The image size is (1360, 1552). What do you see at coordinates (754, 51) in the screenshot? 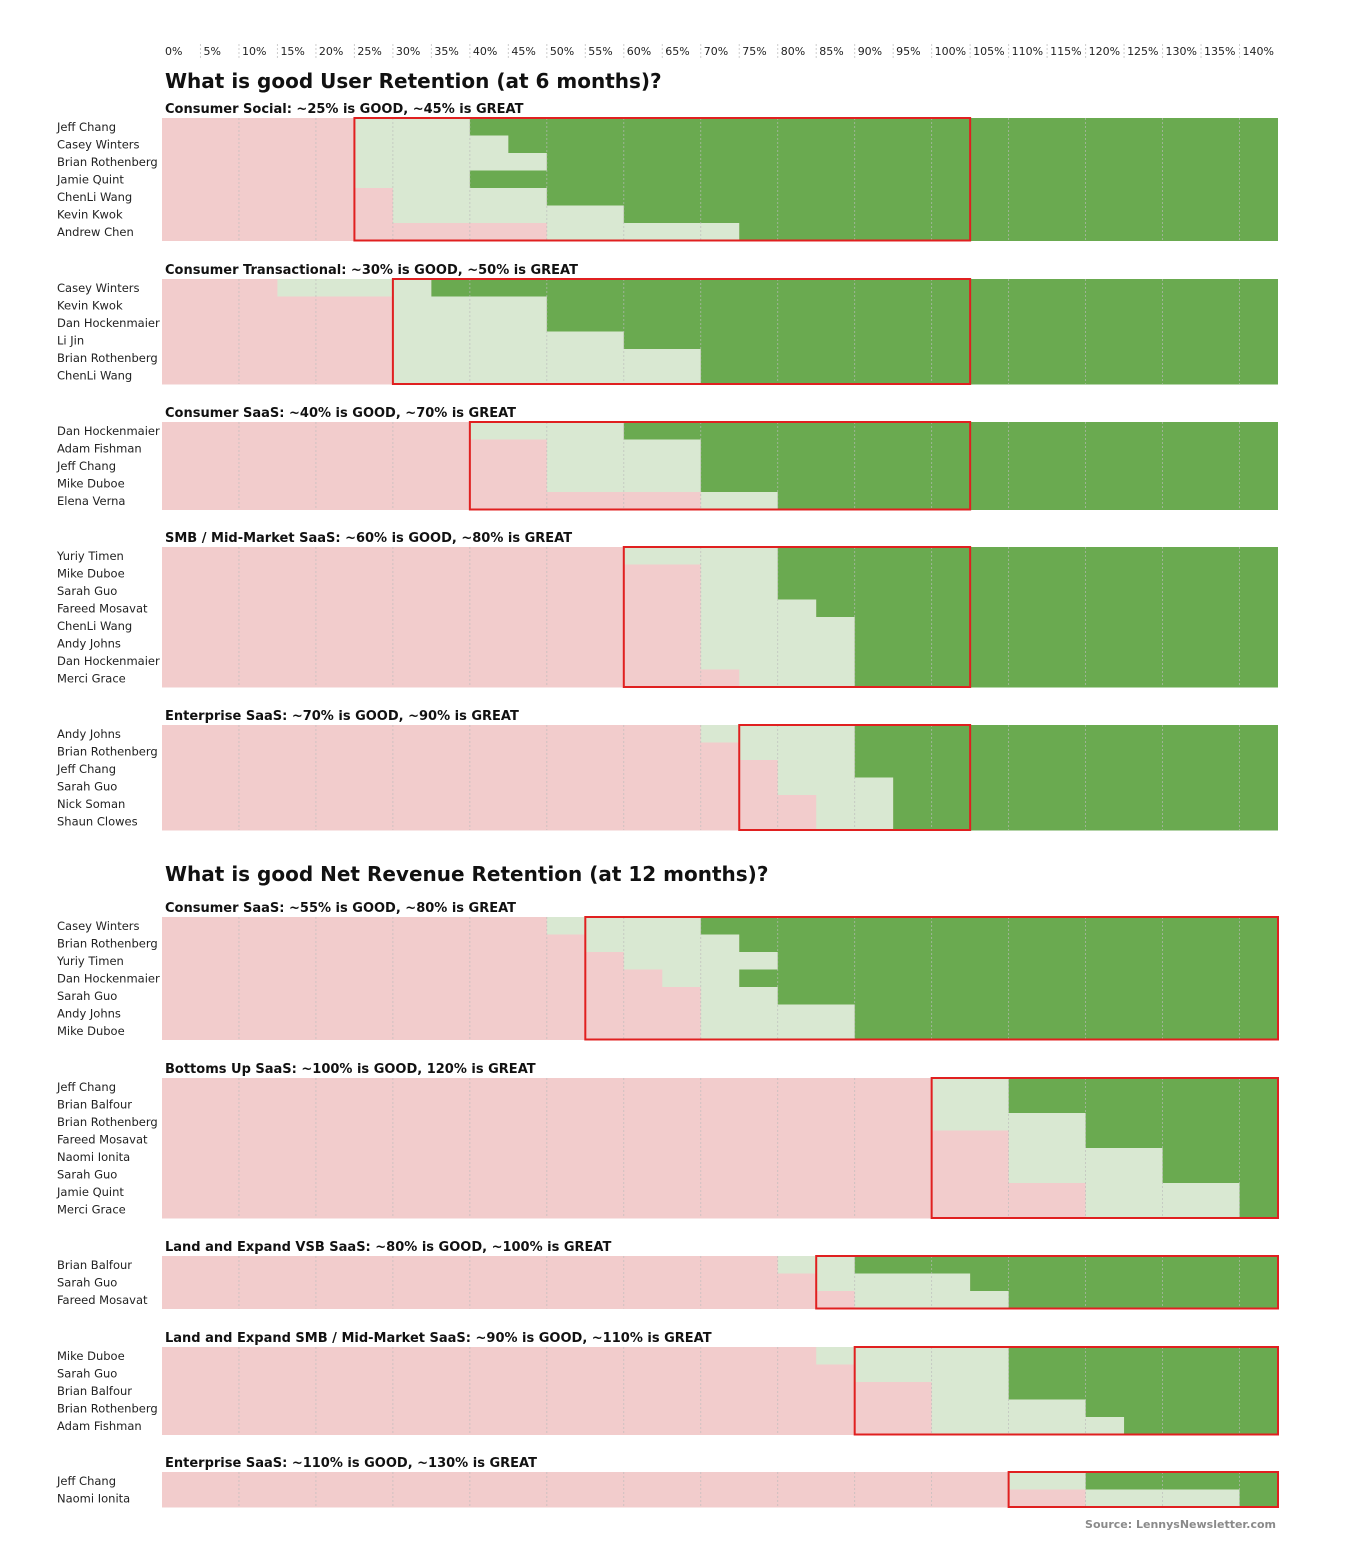
I see `x-tick-label: 75%` at bounding box center [754, 51].